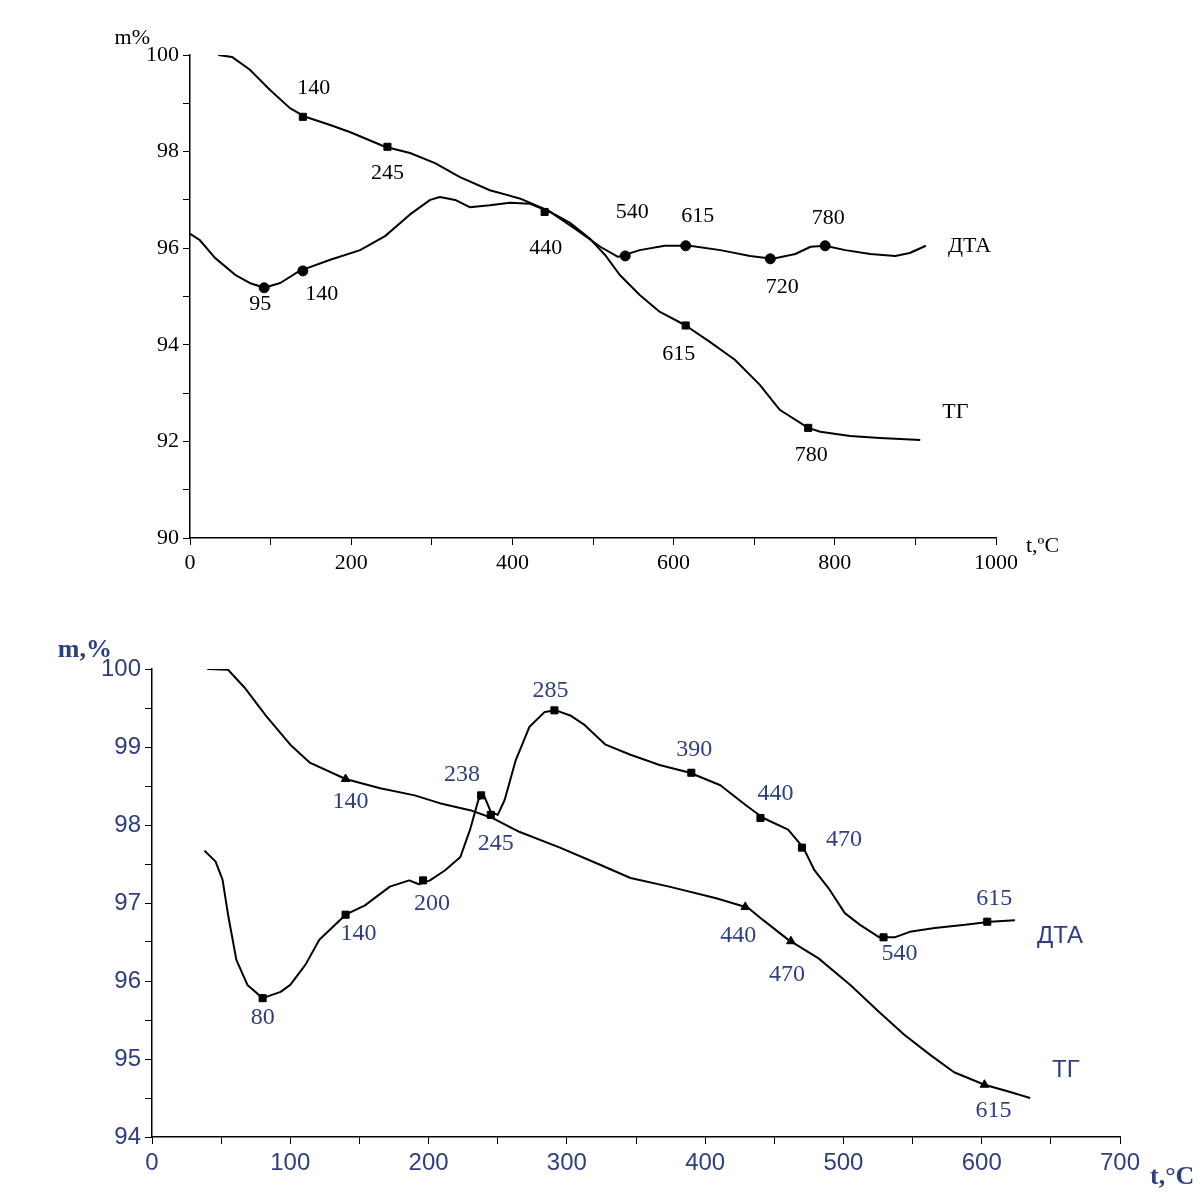 This screenshot has width=1203, height=1193. I want to click on x-tick-label: 700, so click(1120, 1161).